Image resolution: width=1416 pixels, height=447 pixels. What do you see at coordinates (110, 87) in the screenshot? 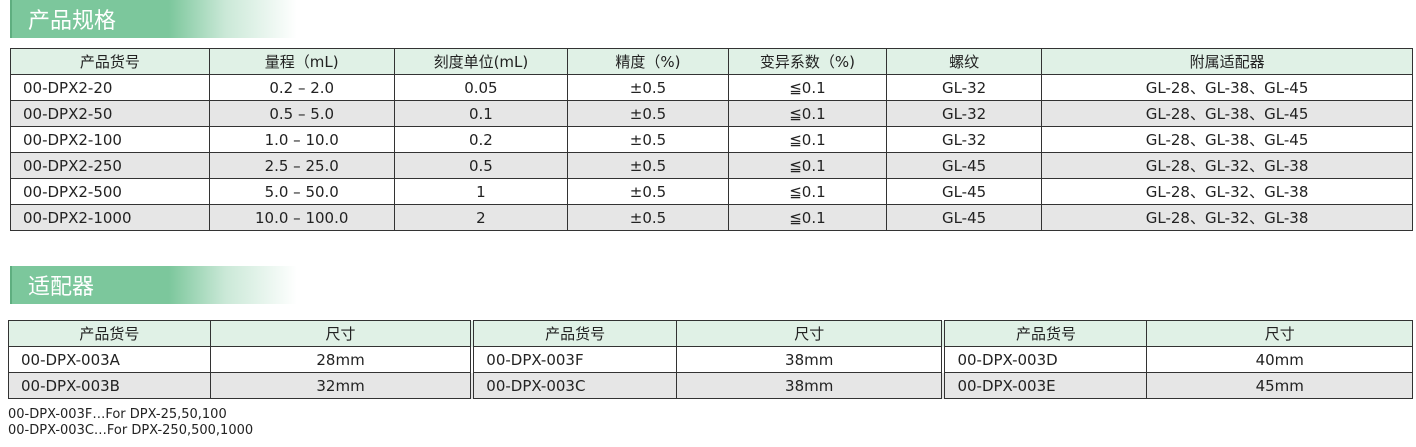
I see `table-cell: 00-DPX2-20` at bounding box center [110, 87].